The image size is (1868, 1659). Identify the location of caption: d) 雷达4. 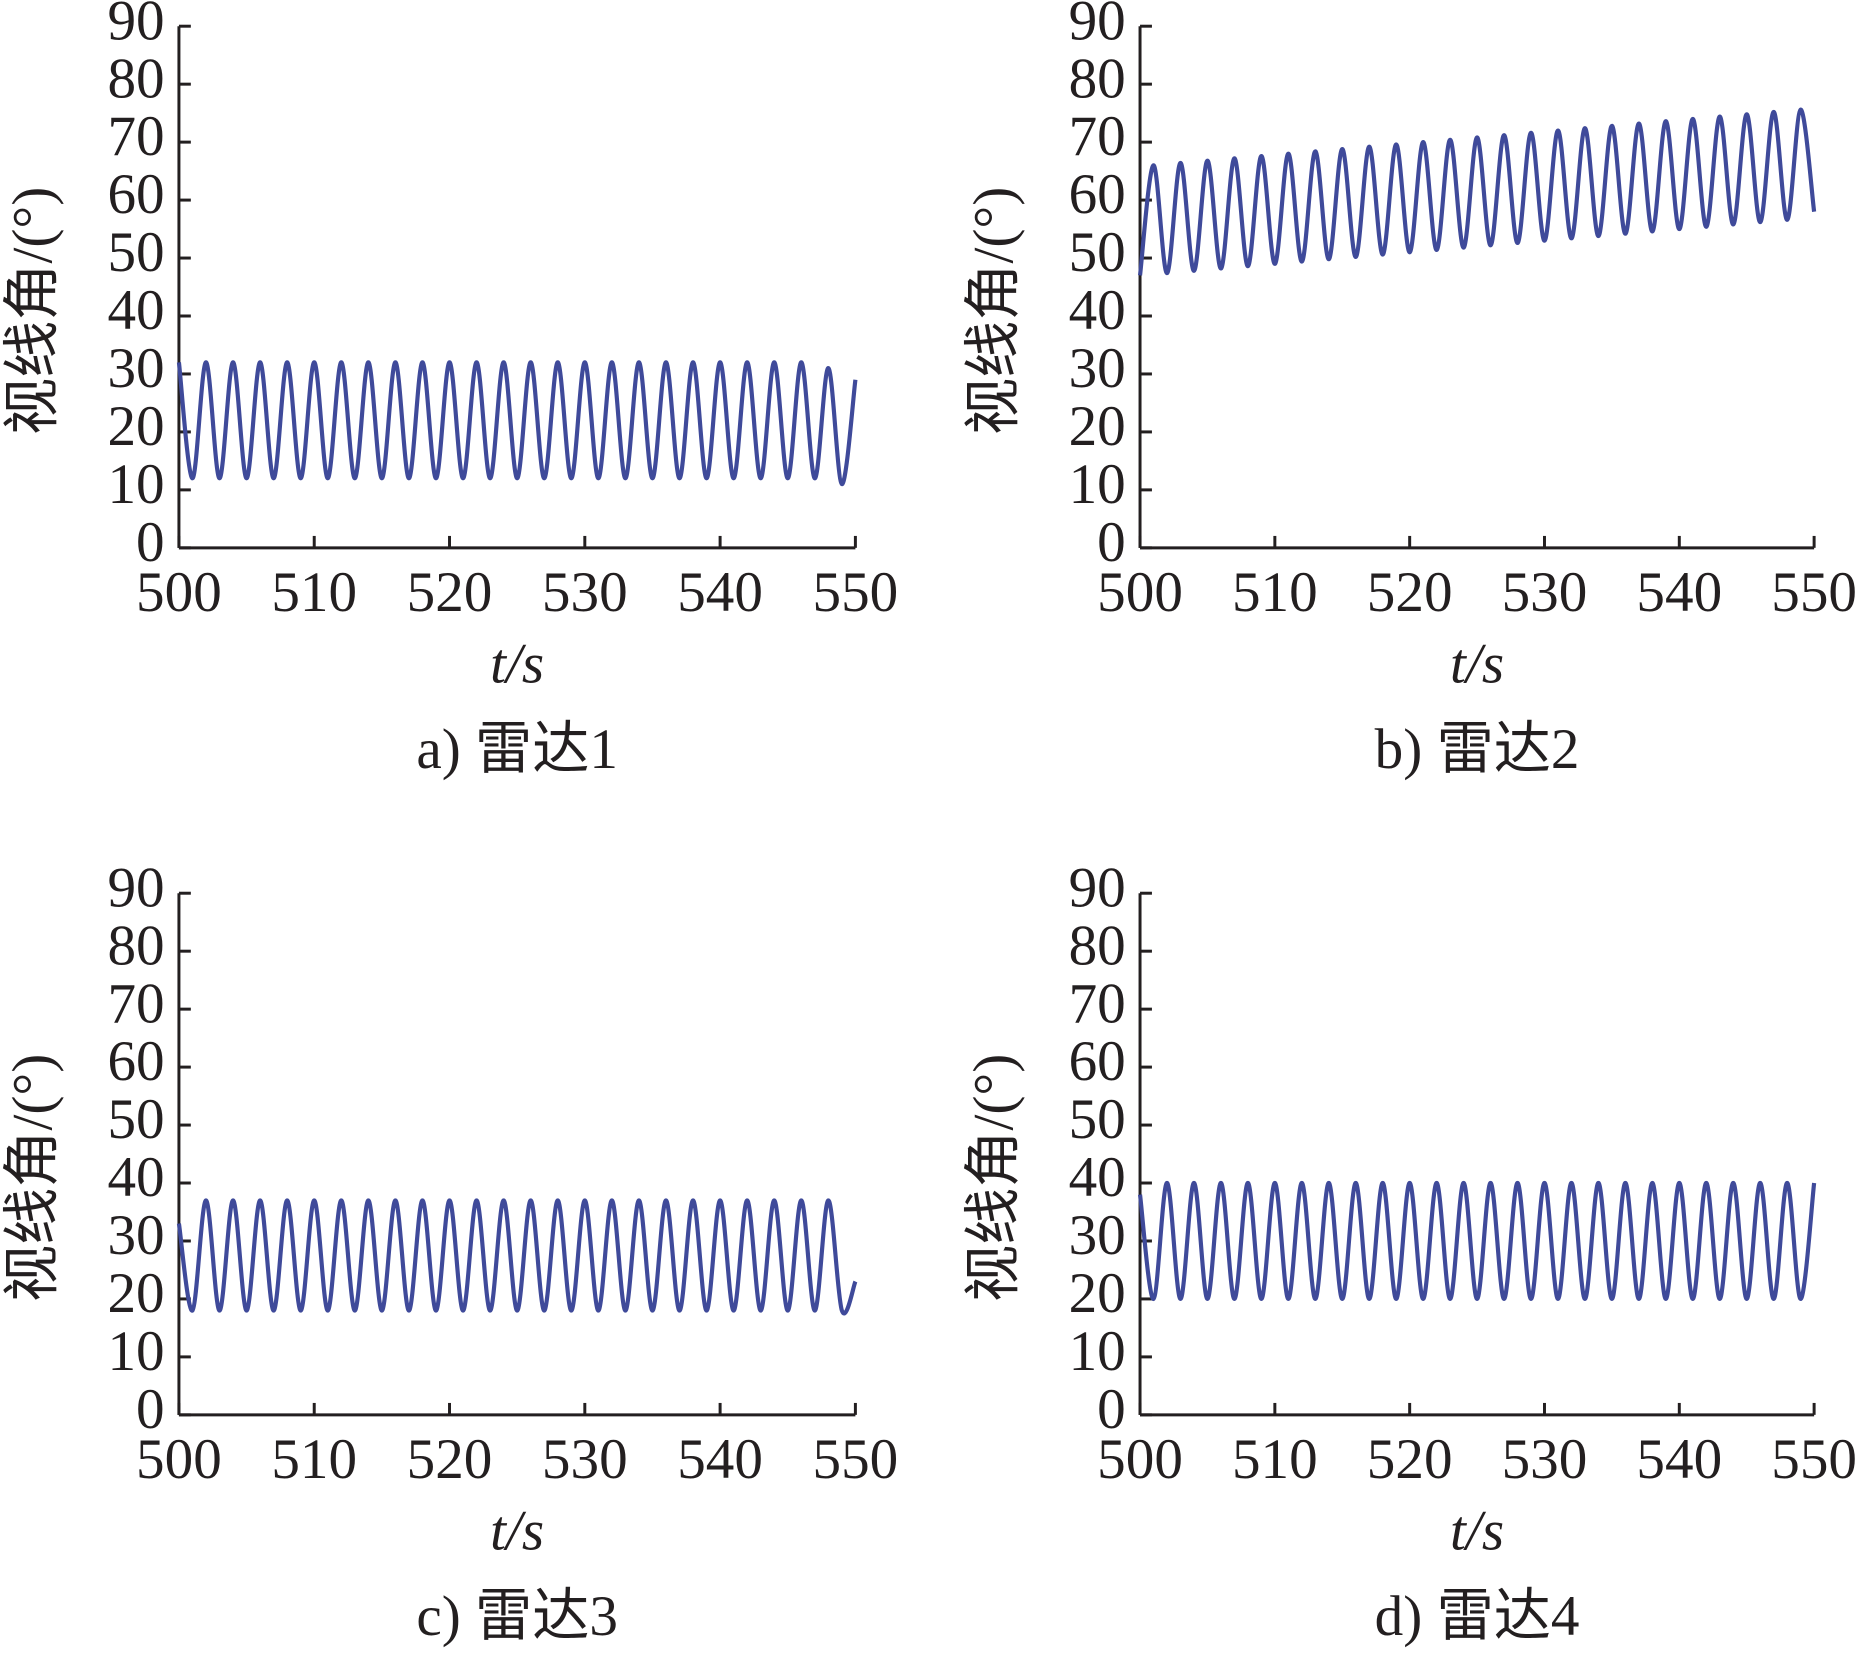
(1477, 1616).